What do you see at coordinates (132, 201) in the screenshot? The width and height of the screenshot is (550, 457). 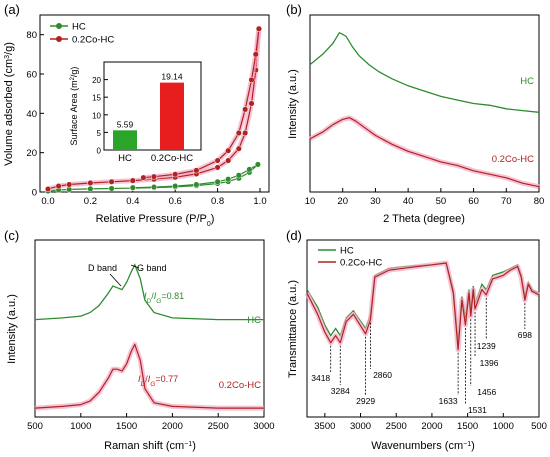 I see `panel-a-x-tick-label: 0.4` at bounding box center [132, 201].